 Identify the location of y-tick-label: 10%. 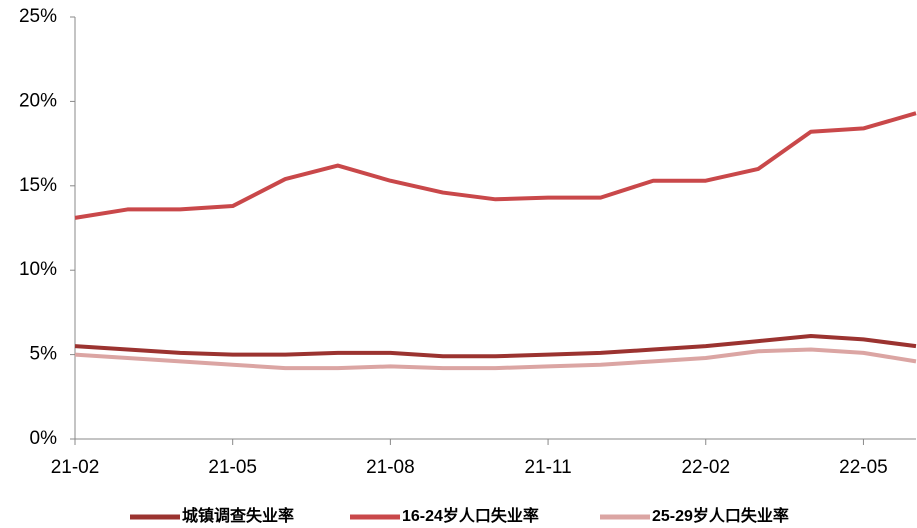
(38, 269).